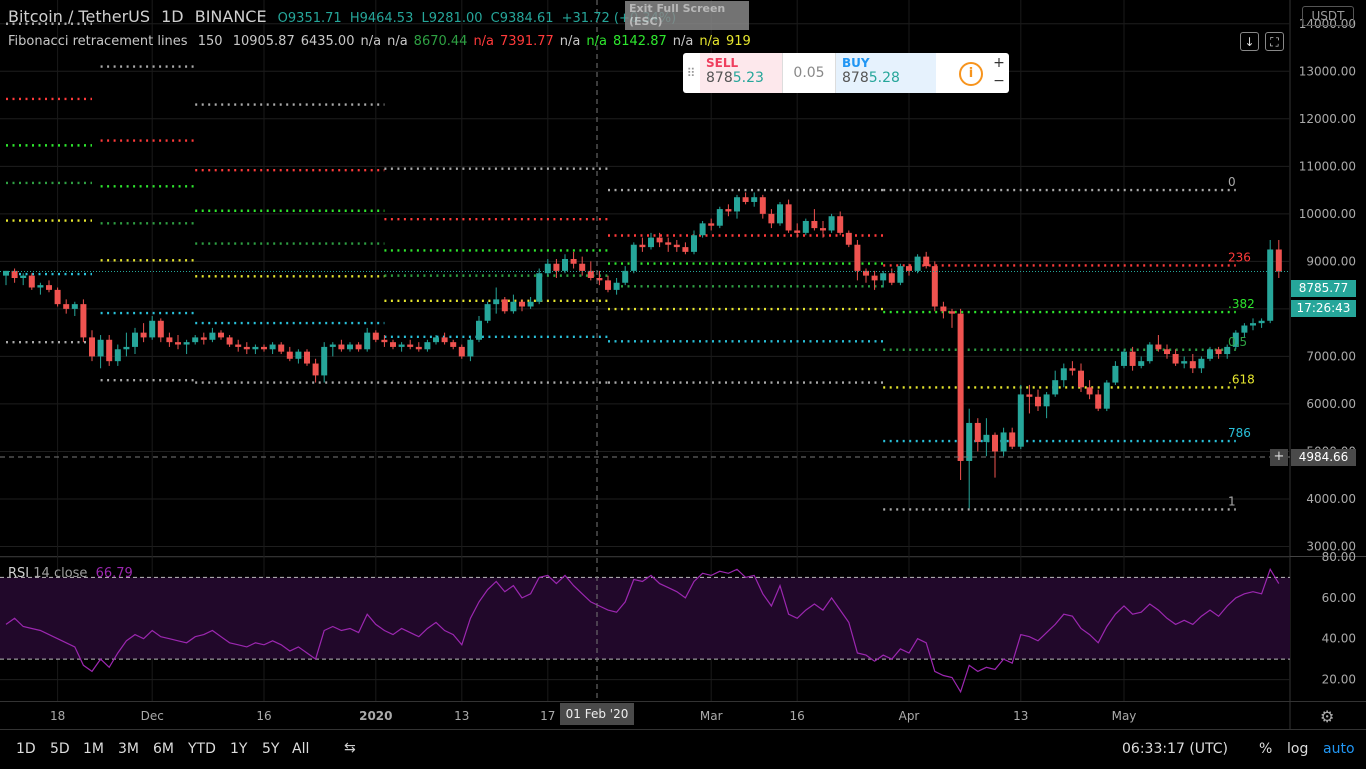 Image resolution: width=1366 pixels, height=769 pixels. I want to click on price-tick-label: 12000.00, so click(1327, 119).